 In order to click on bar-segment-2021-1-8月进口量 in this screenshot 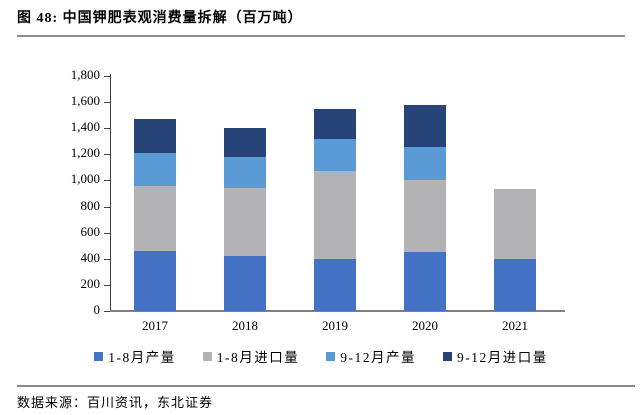, I will do `click(515, 224)`.